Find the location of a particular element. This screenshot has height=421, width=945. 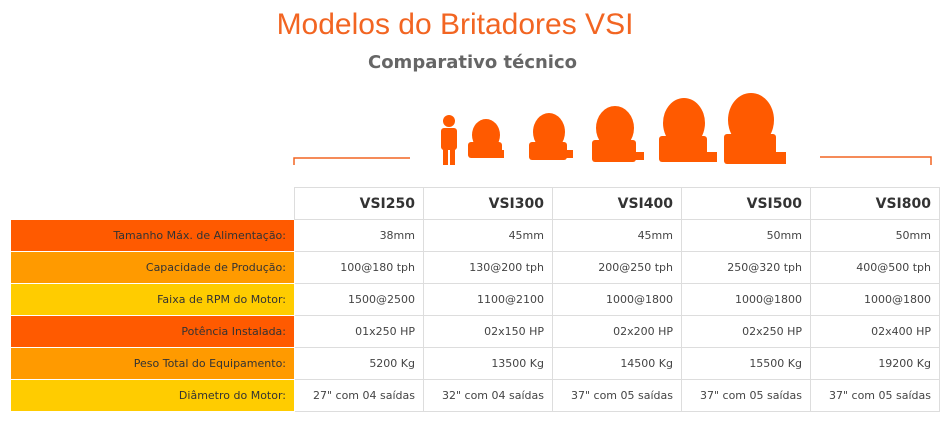

column-header: VSI250 is located at coordinates (359, 203).